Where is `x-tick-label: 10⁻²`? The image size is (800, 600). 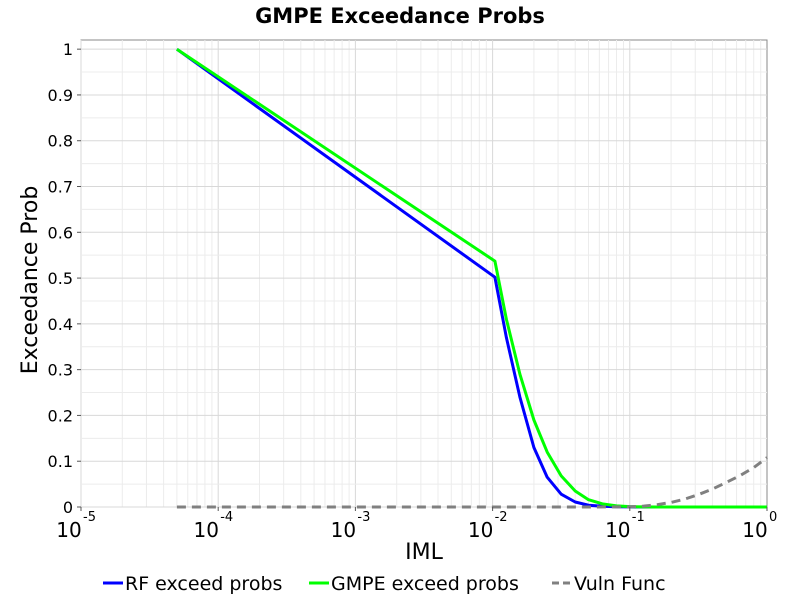
x-tick-label: 10⁻² is located at coordinates (488, 526).